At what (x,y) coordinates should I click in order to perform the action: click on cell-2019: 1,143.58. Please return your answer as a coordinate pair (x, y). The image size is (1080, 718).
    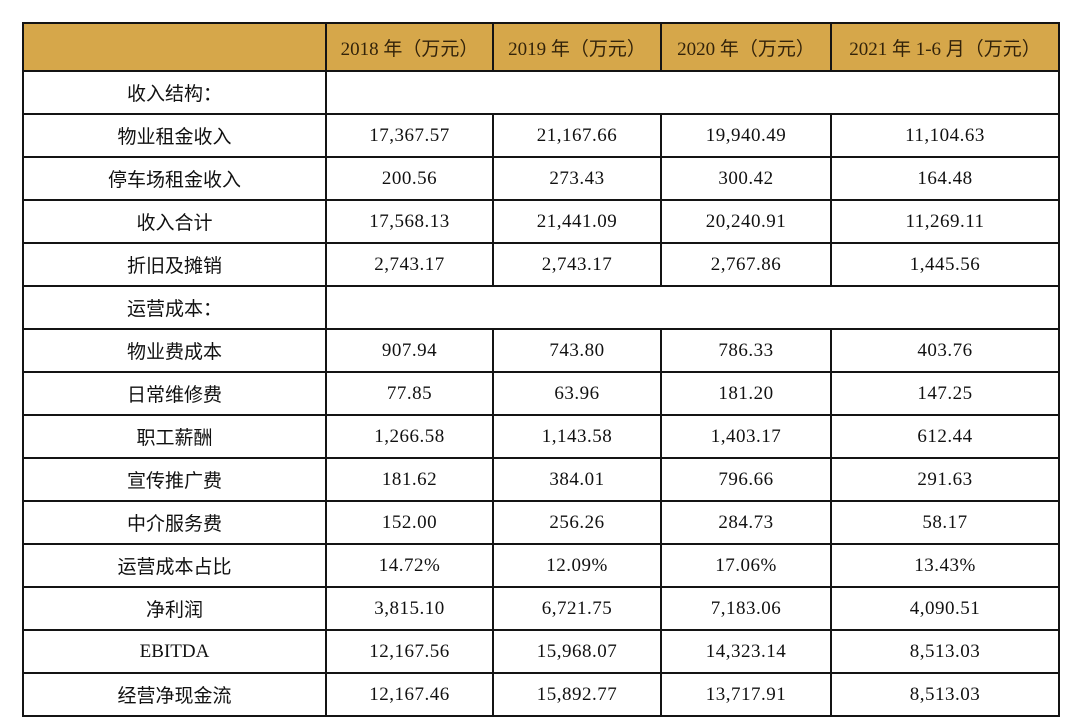
    Looking at the image, I should click on (577, 436).